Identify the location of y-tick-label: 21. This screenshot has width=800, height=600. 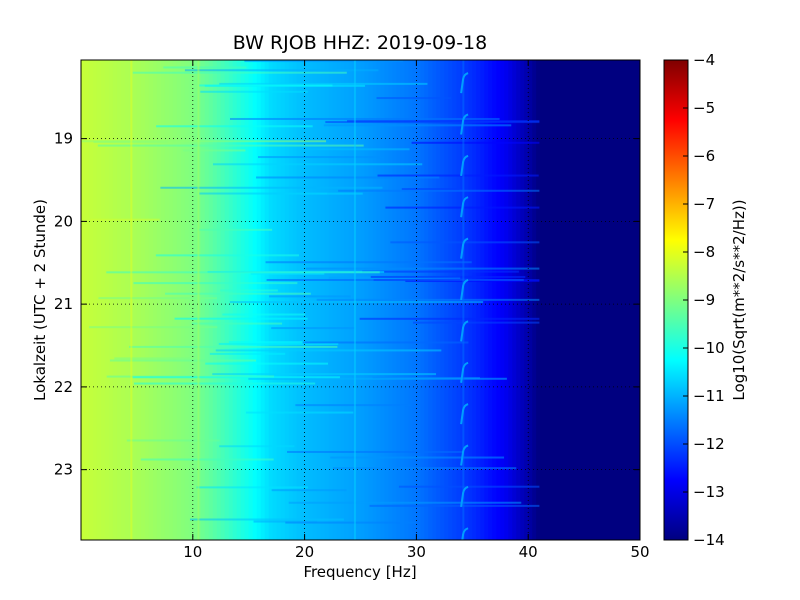
(63, 304).